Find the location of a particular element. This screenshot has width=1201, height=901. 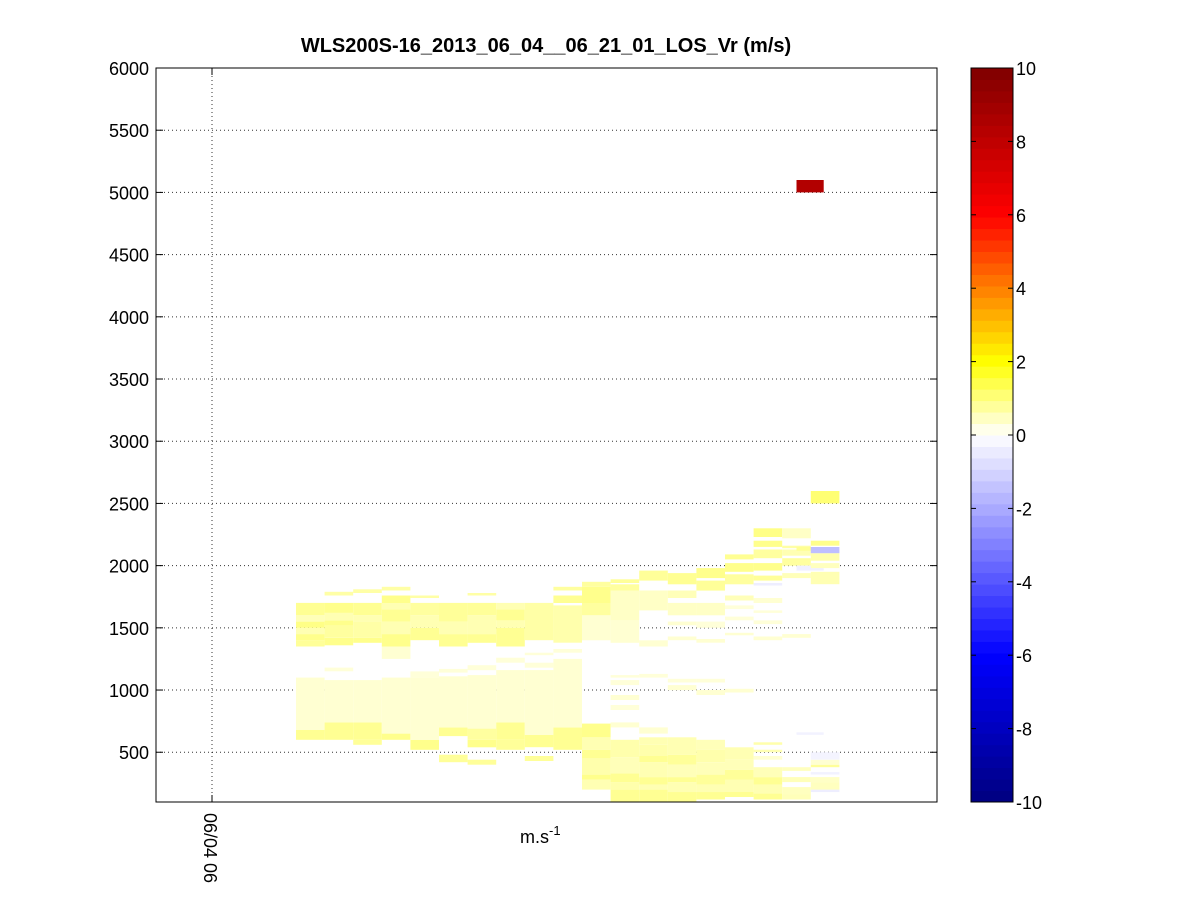

colorbar-tick-label: 6 is located at coordinates (1021, 216).